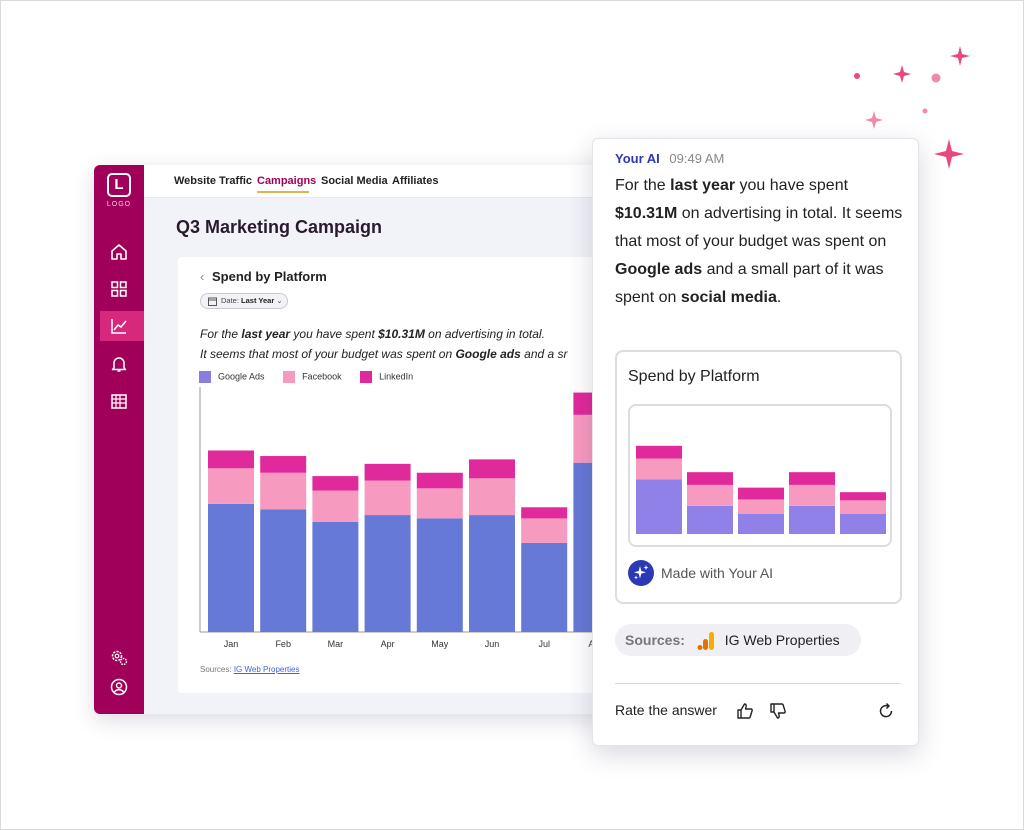  What do you see at coordinates (492, 644) in the screenshot?
I see `x-tick-label: Jun` at bounding box center [492, 644].